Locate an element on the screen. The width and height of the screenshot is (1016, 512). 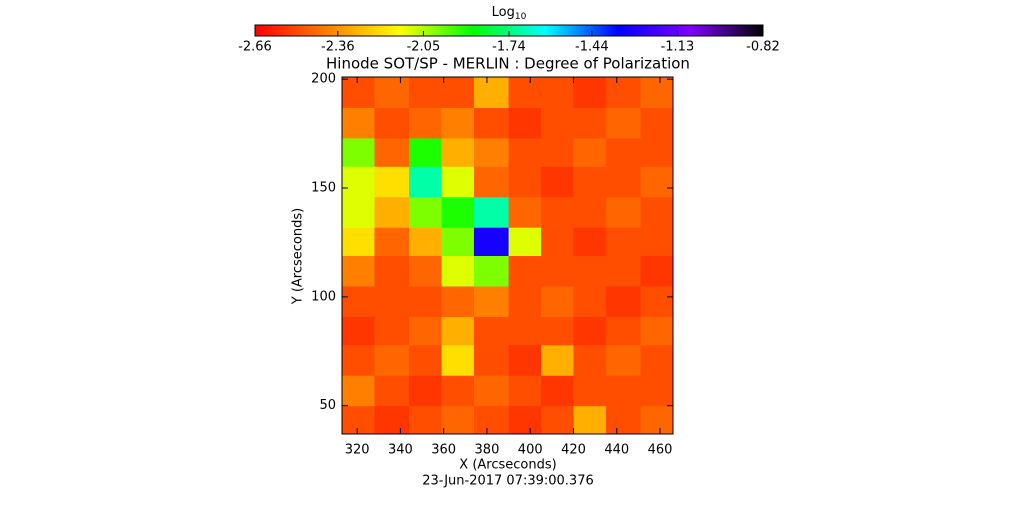
y-tick-label: 50 is located at coordinates (327, 405).